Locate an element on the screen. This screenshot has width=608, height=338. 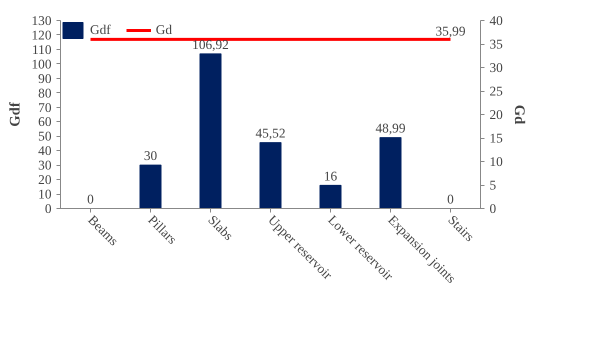
y-tick-label: 80 is located at coordinates (45, 92).